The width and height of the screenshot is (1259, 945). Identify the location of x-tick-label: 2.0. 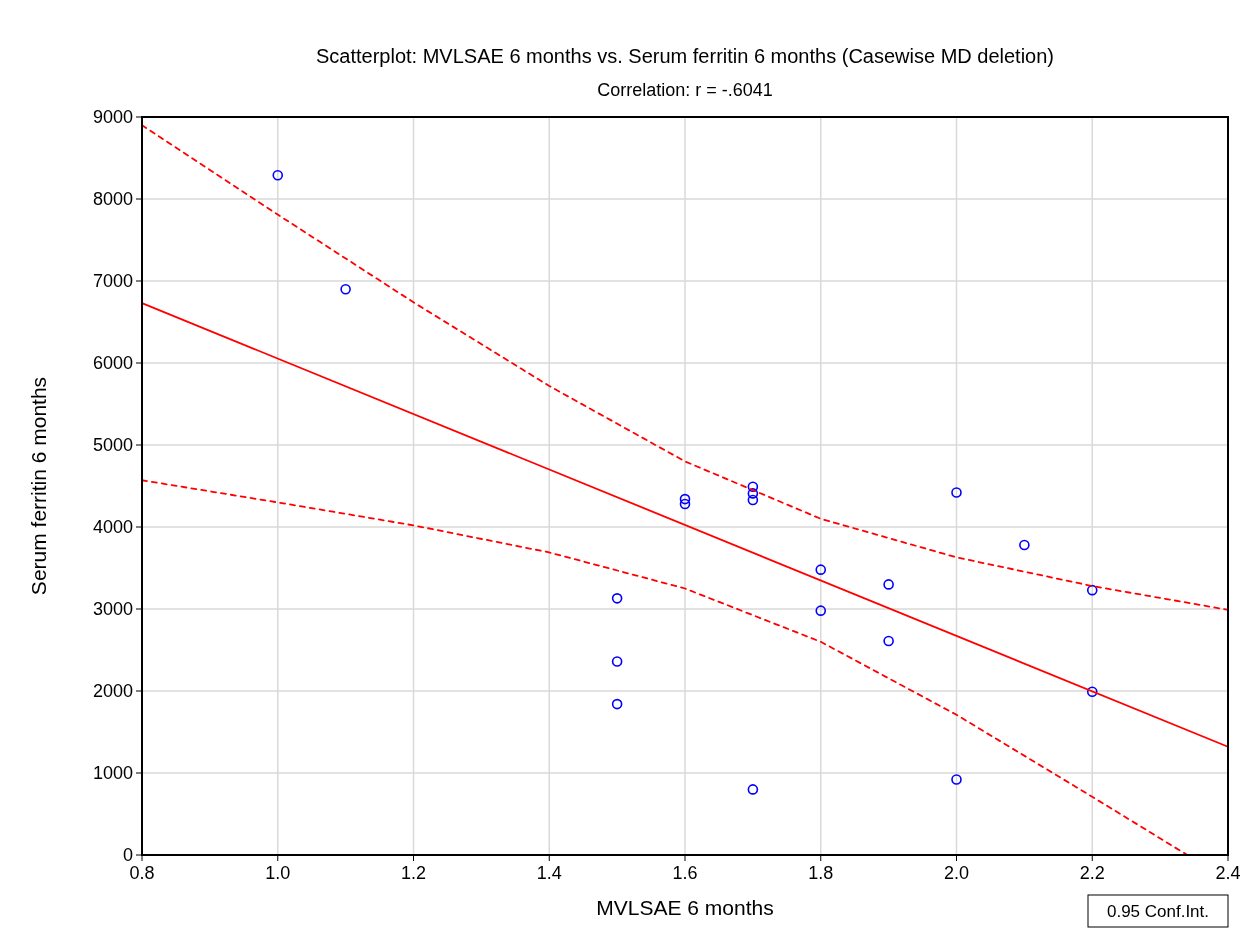
(956, 873).